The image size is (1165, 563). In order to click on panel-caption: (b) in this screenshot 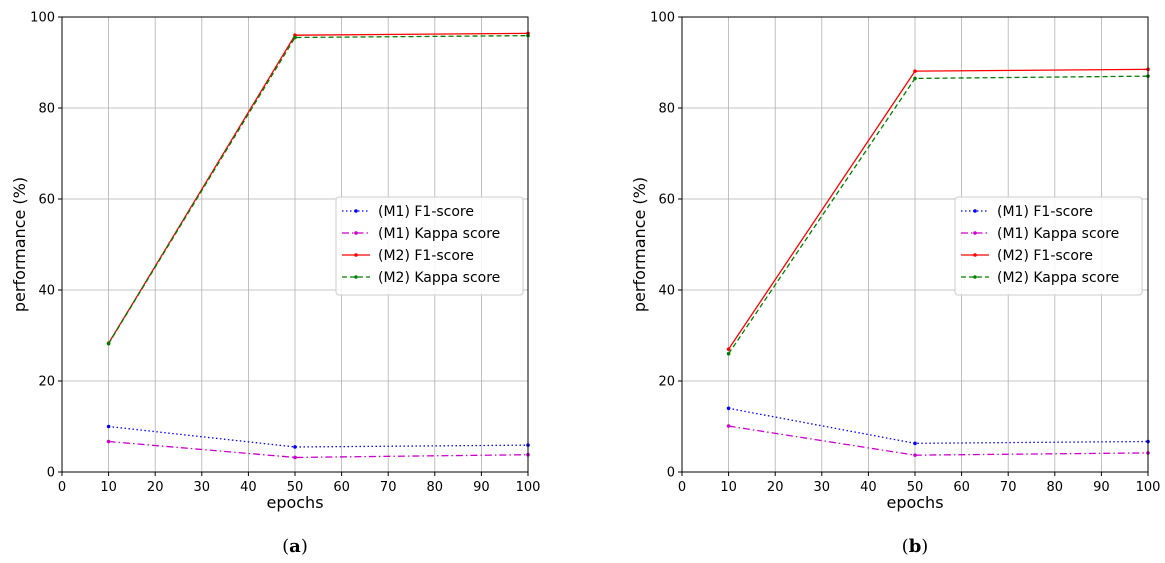, I will do `click(915, 546)`.